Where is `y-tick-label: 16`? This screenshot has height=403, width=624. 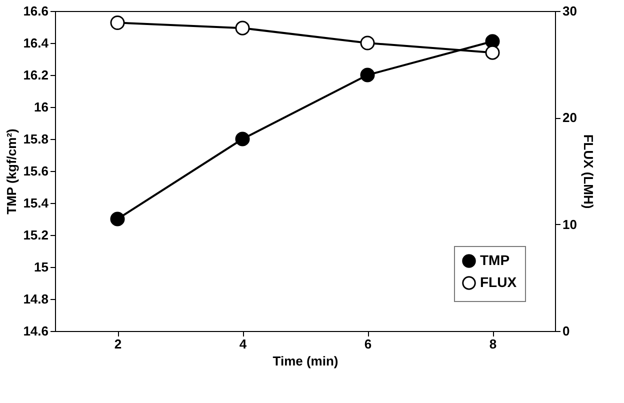
y-tick-label: 16 is located at coordinates (41, 107).